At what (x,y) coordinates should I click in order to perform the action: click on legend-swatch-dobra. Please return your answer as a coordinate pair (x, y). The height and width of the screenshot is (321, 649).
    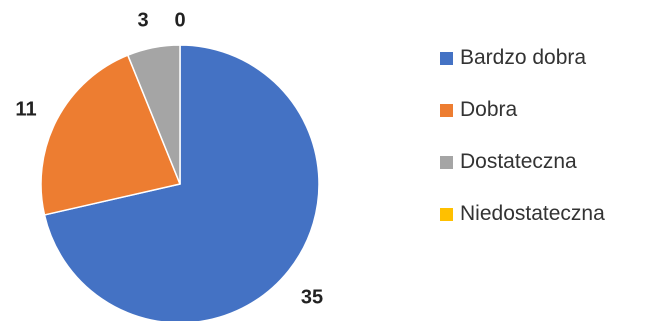
    Looking at the image, I should click on (446, 110).